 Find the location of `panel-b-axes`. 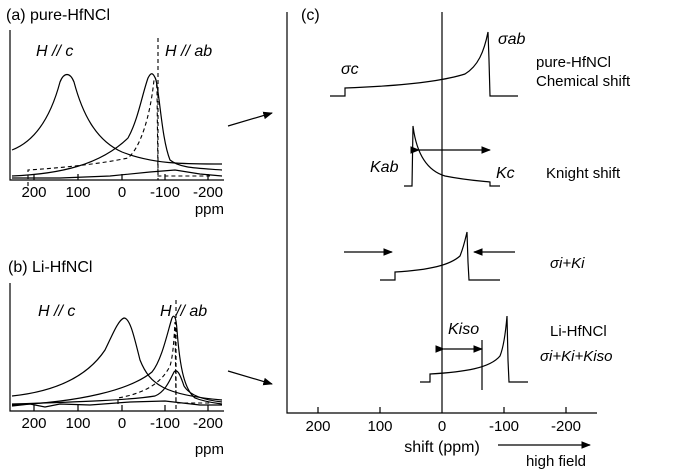

panel-b-axes is located at coordinates (116, 347).